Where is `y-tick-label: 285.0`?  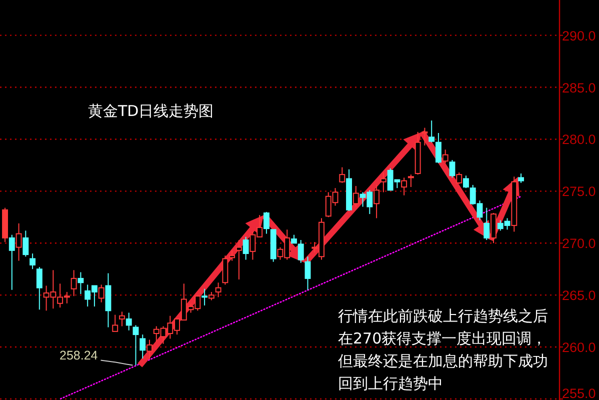 y-tick-label: 285.0 is located at coordinates (579, 88).